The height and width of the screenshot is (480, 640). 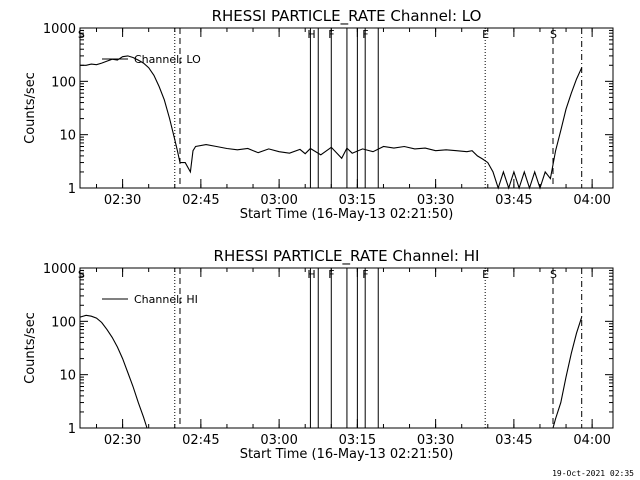 I want to click on chart-title: RHESSI PARTICLE_RATE Channel: LO, so click(x=347, y=16).